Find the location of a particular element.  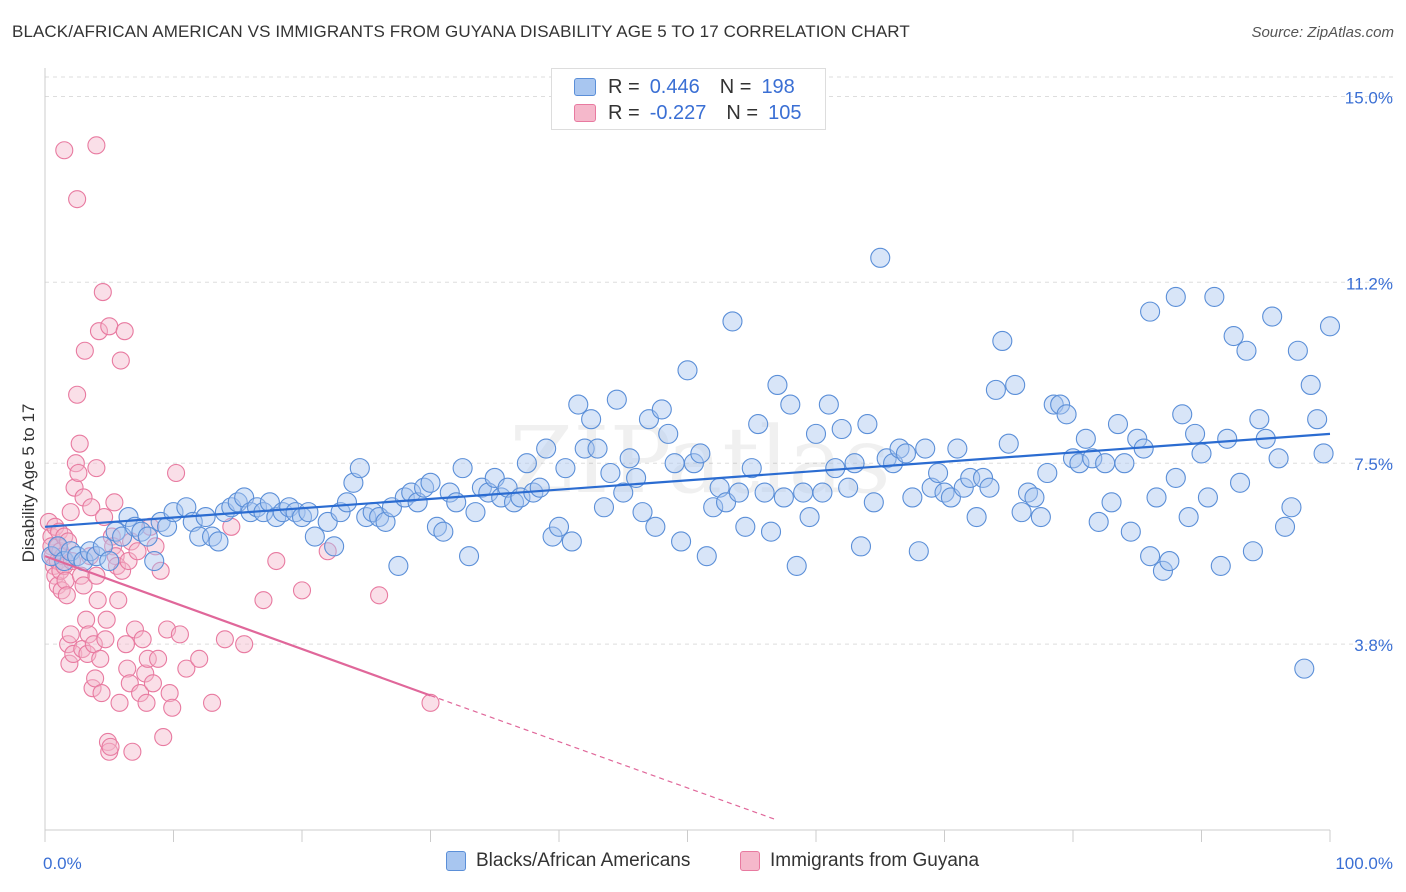

n-value-black: 198 is located at coordinates (778, 86).